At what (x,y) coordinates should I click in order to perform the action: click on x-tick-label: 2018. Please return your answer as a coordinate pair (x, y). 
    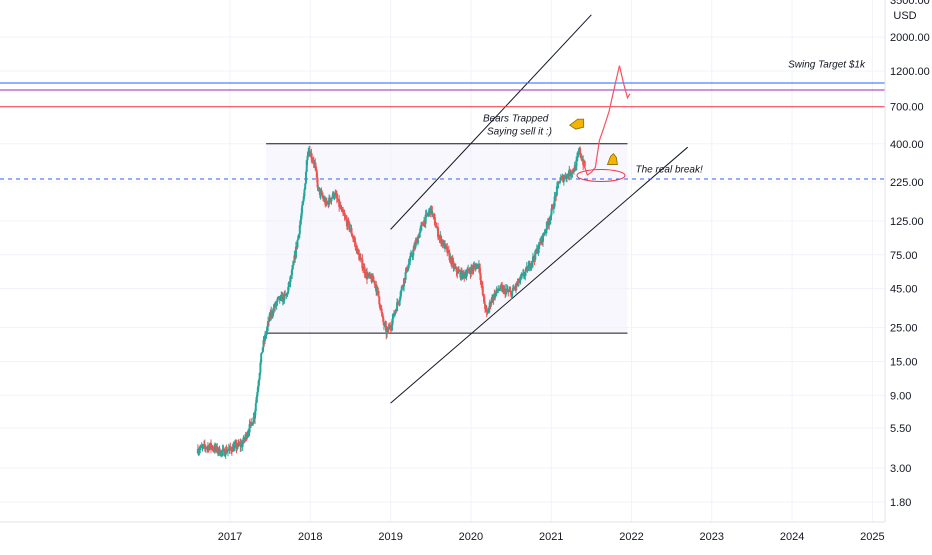
    Looking at the image, I should click on (310, 537).